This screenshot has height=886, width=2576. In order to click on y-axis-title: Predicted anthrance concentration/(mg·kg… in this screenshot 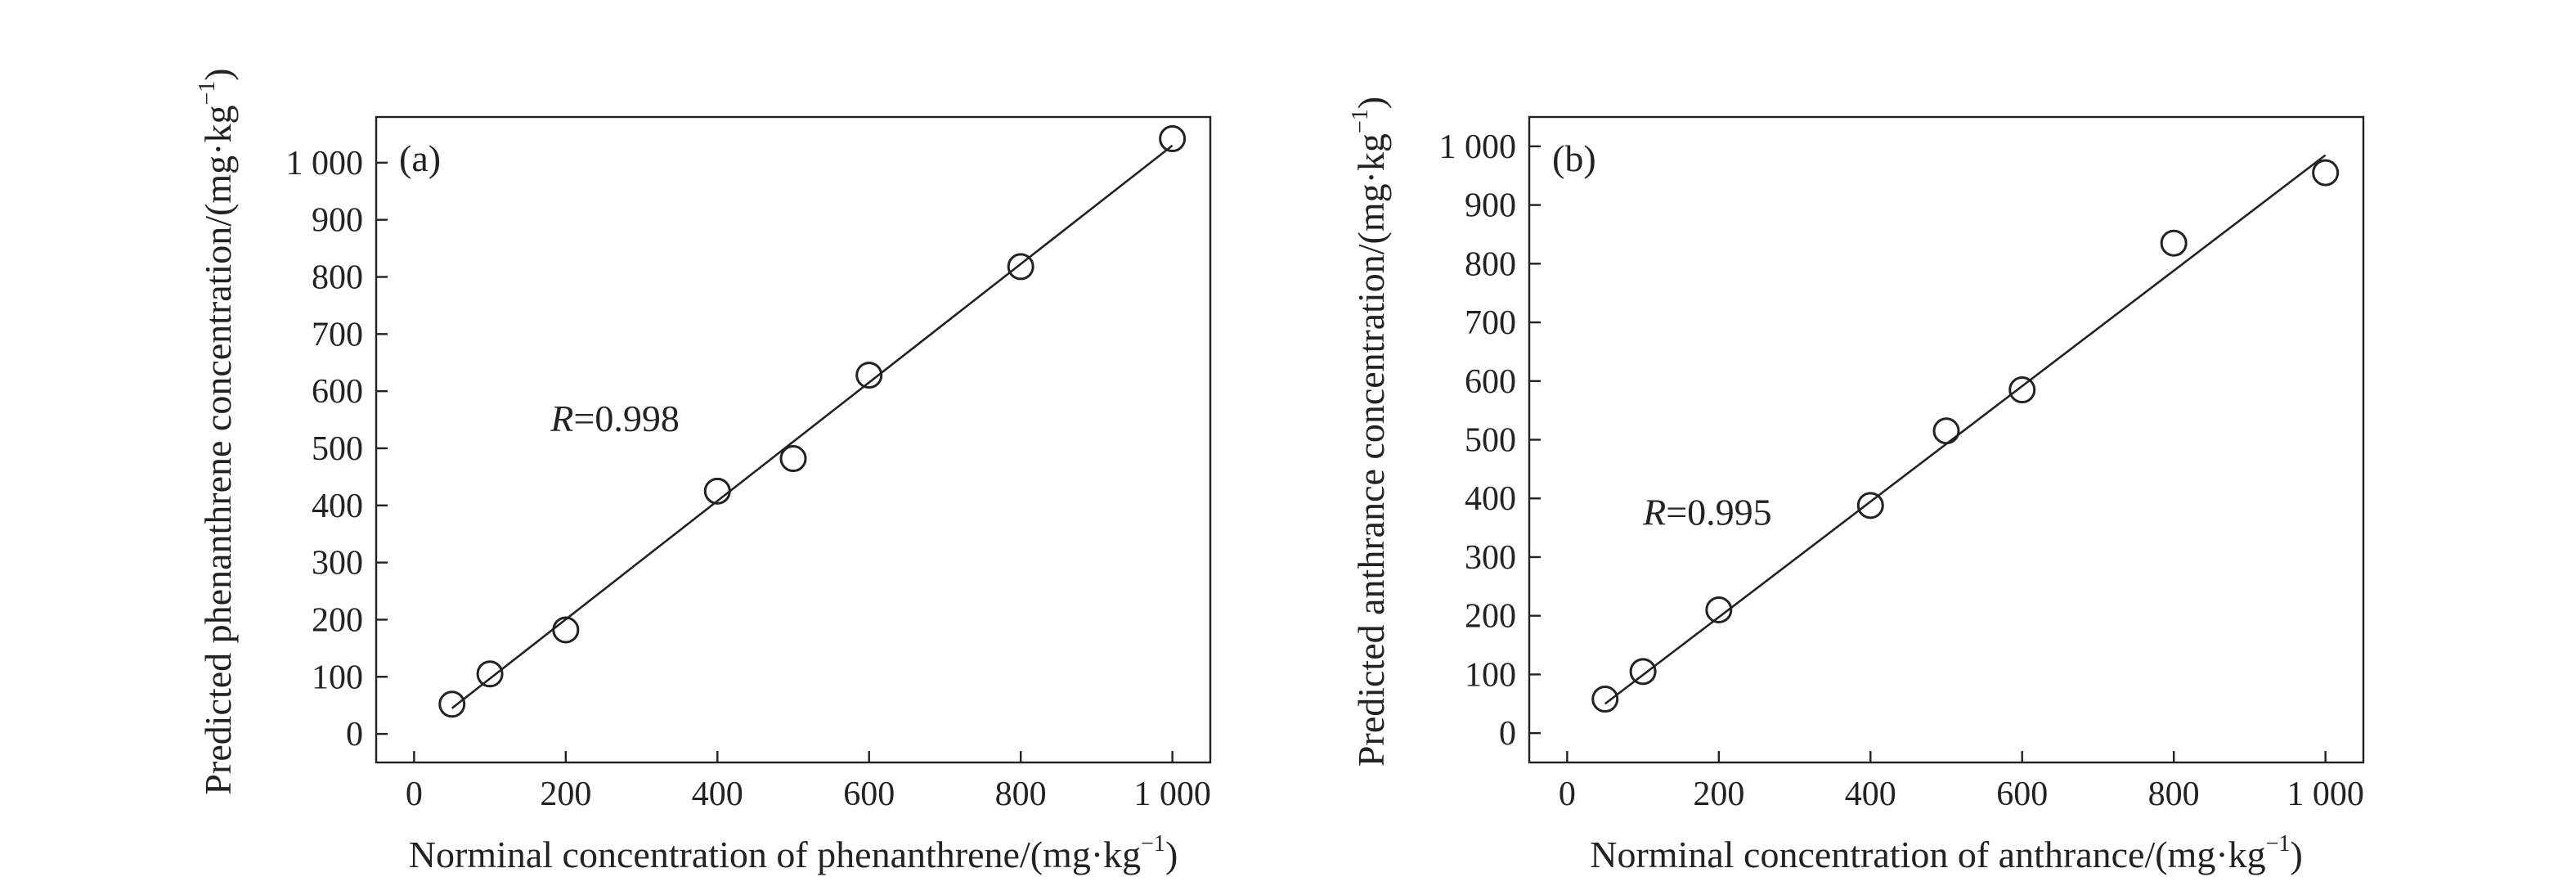, I will do `click(1370, 432)`.